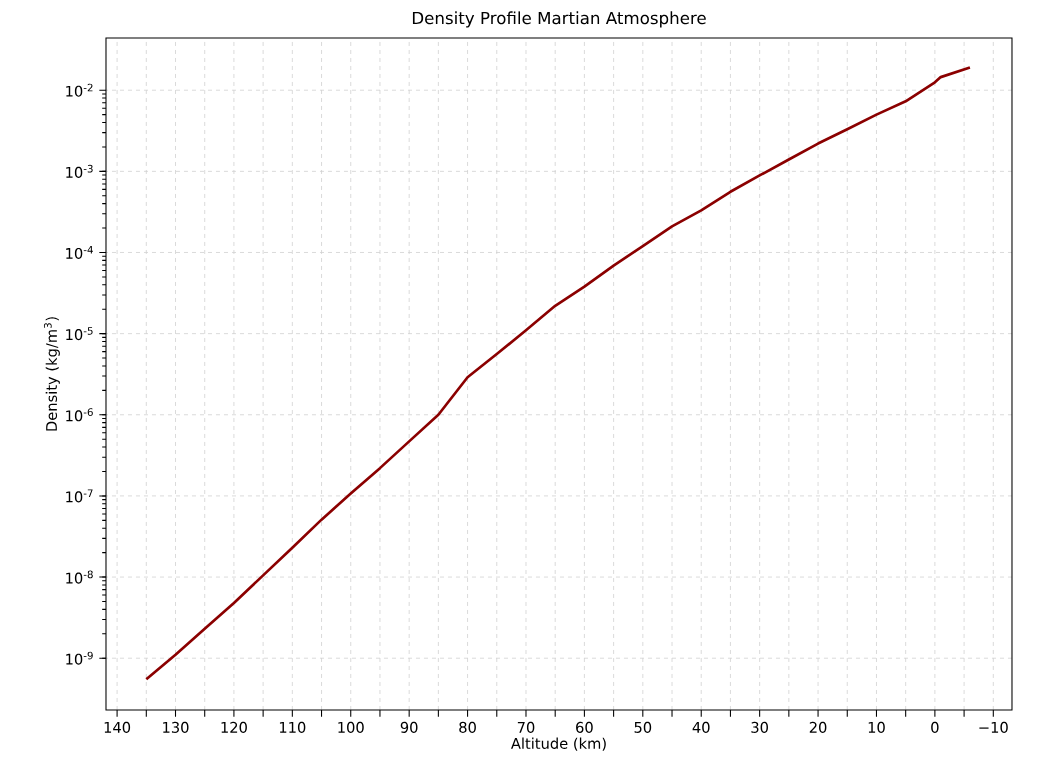 This screenshot has height=766, width=1040. Describe the element at coordinates (79, 658) in the screenshot. I see `y-tick-label: 10$^{-9}$` at that location.